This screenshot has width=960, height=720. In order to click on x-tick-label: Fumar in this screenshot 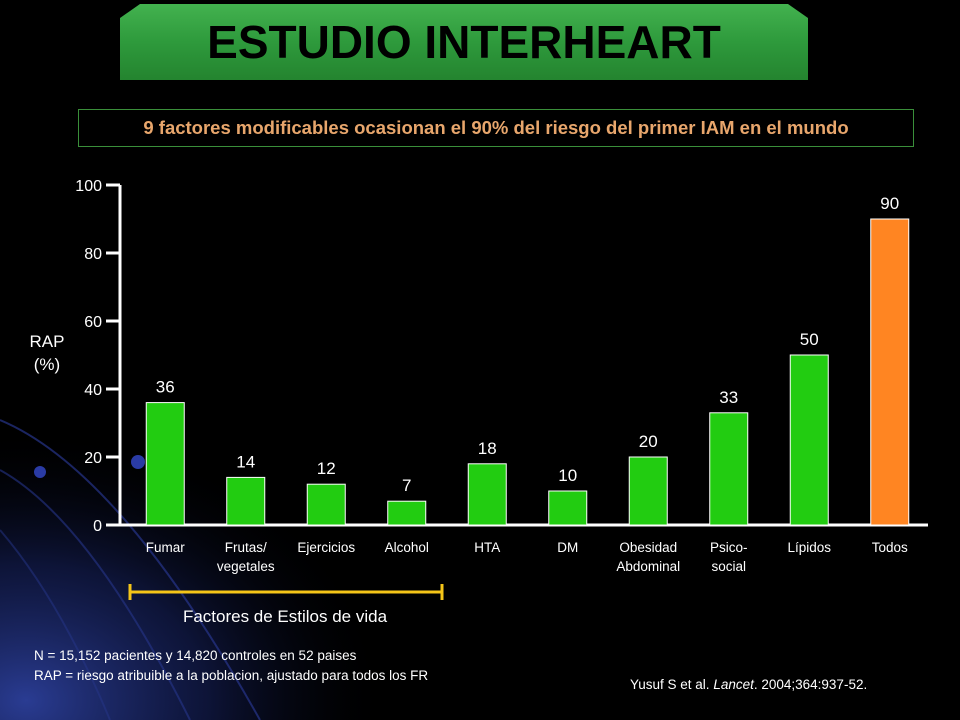, I will do `click(166, 547)`.